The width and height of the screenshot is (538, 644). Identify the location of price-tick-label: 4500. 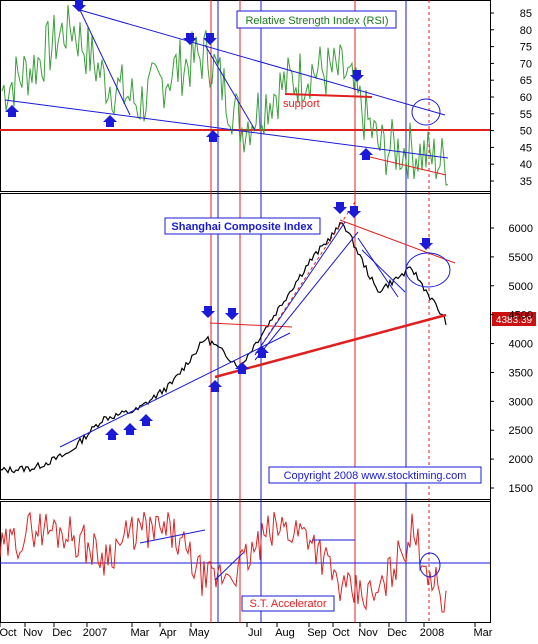
(521, 316).